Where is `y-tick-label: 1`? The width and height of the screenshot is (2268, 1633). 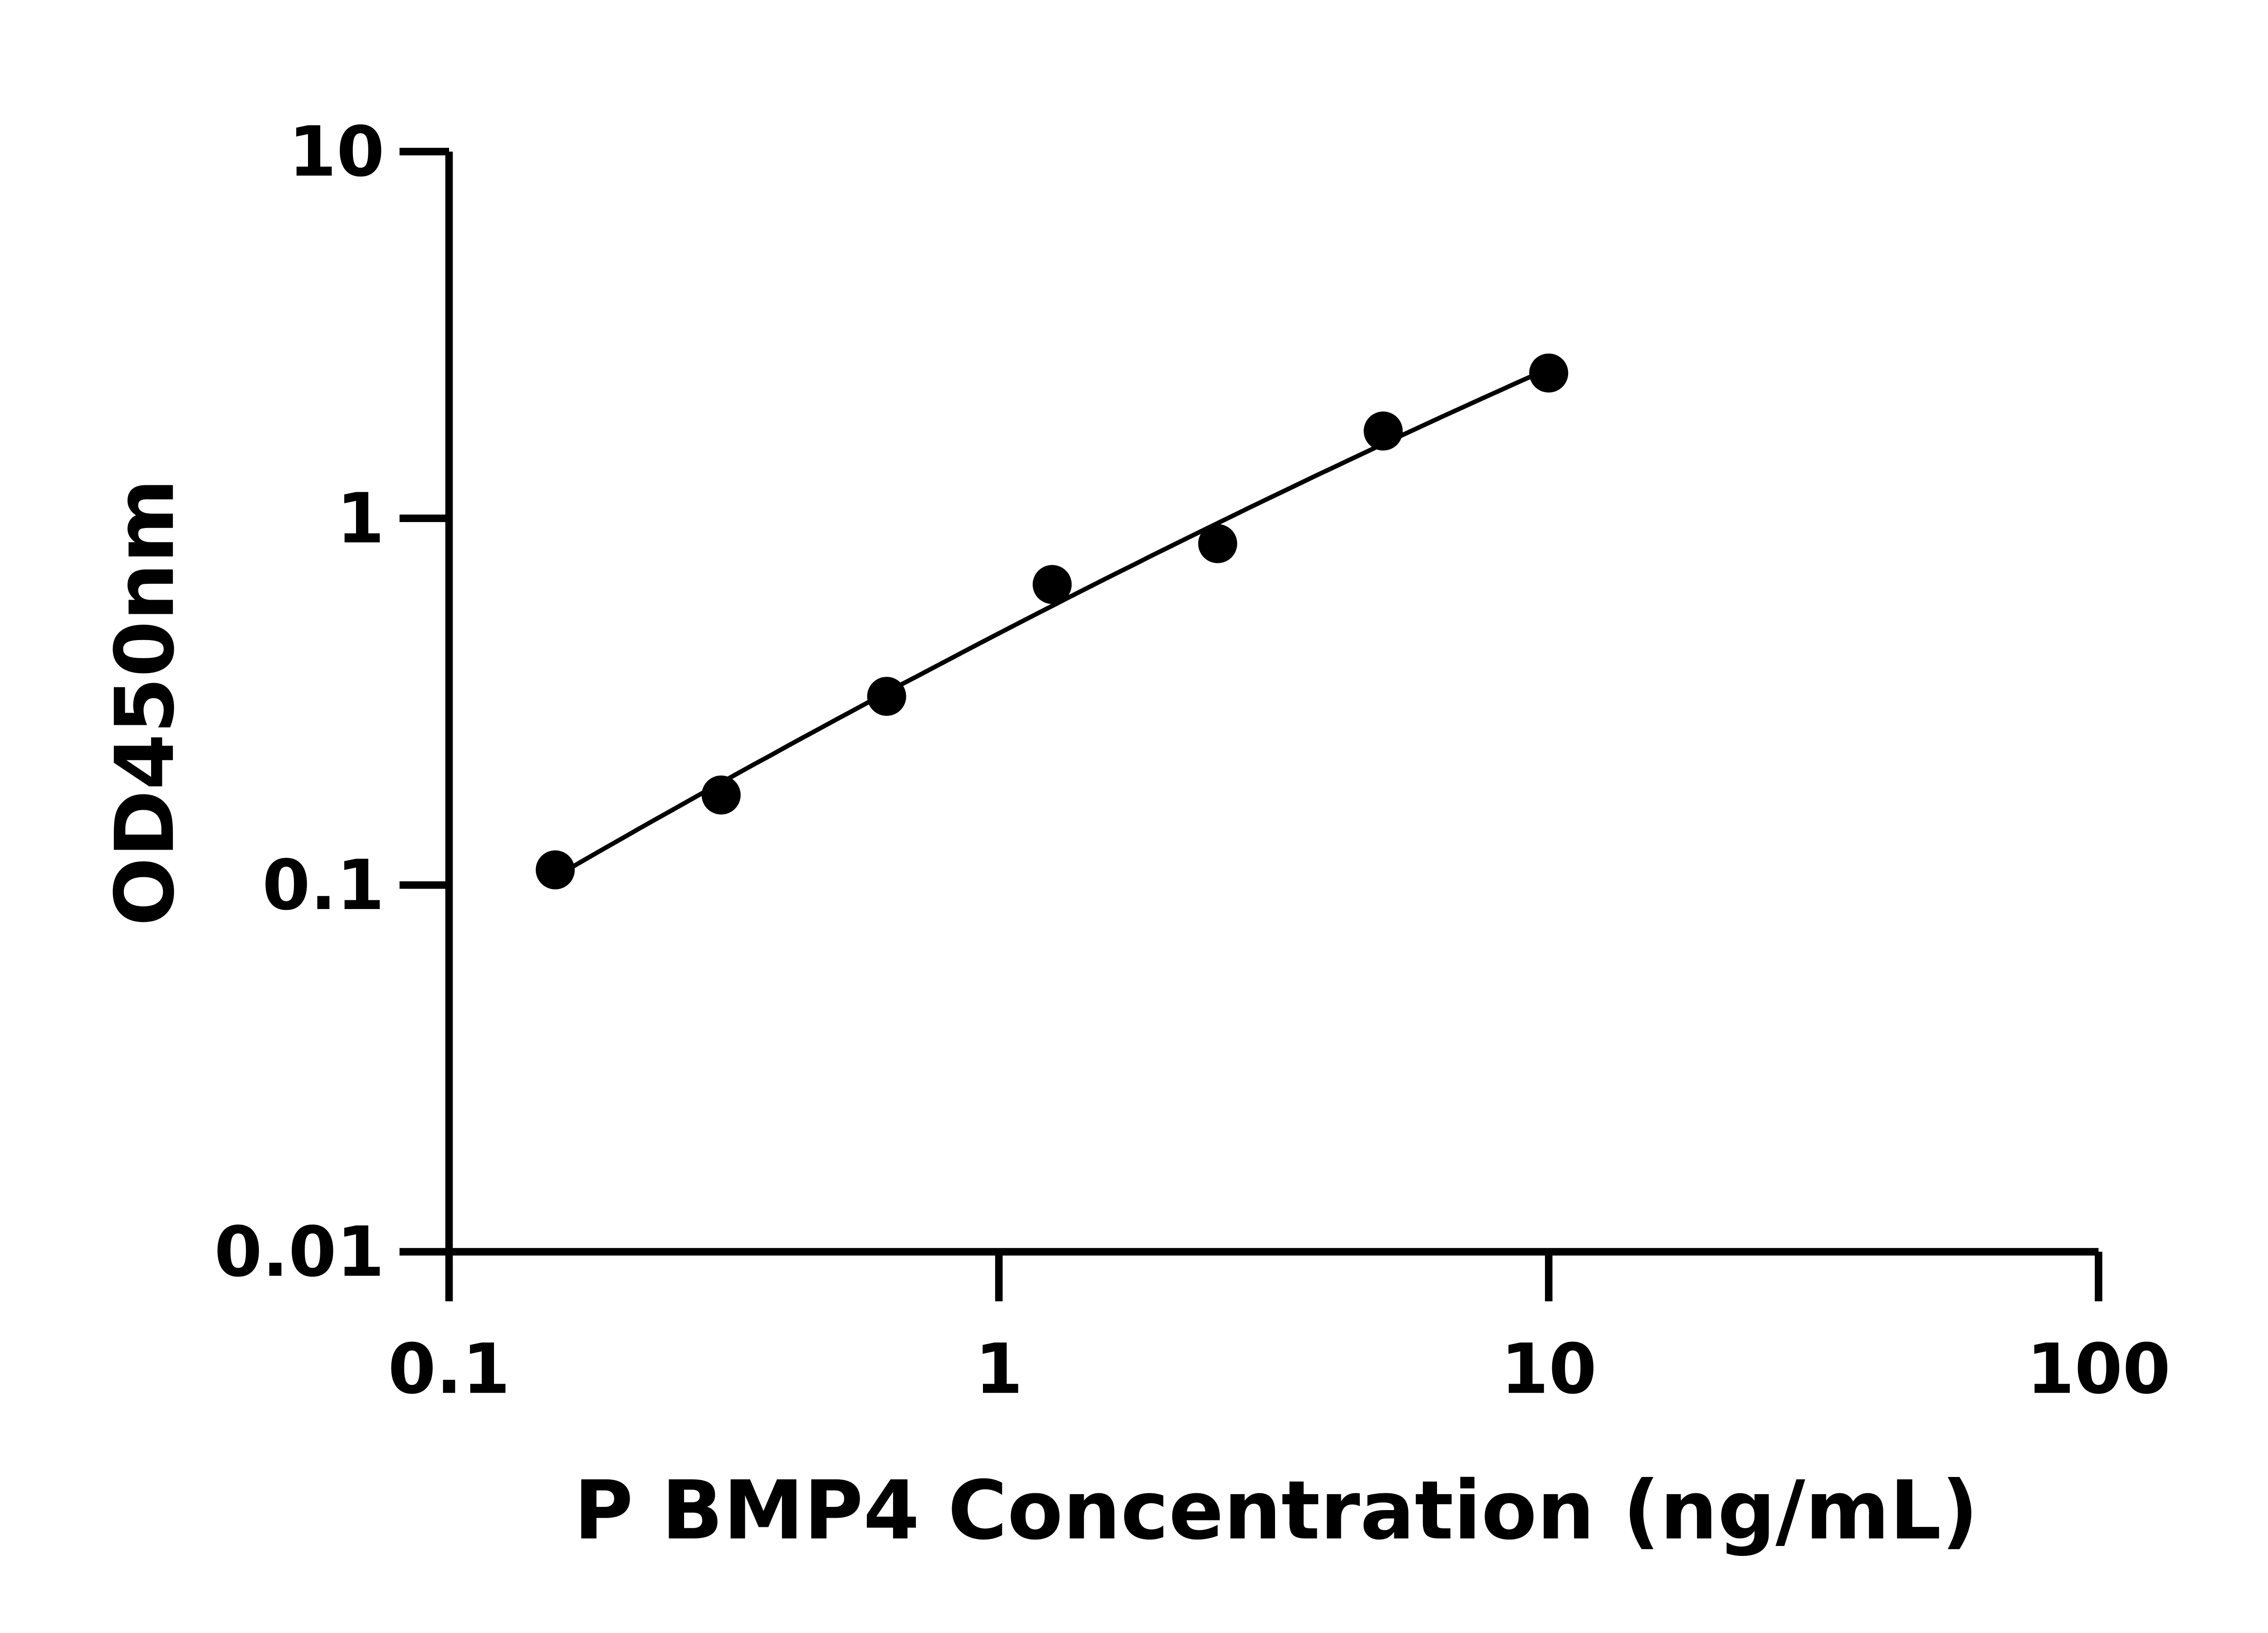 y-tick-label: 1 is located at coordinates (361, 519).